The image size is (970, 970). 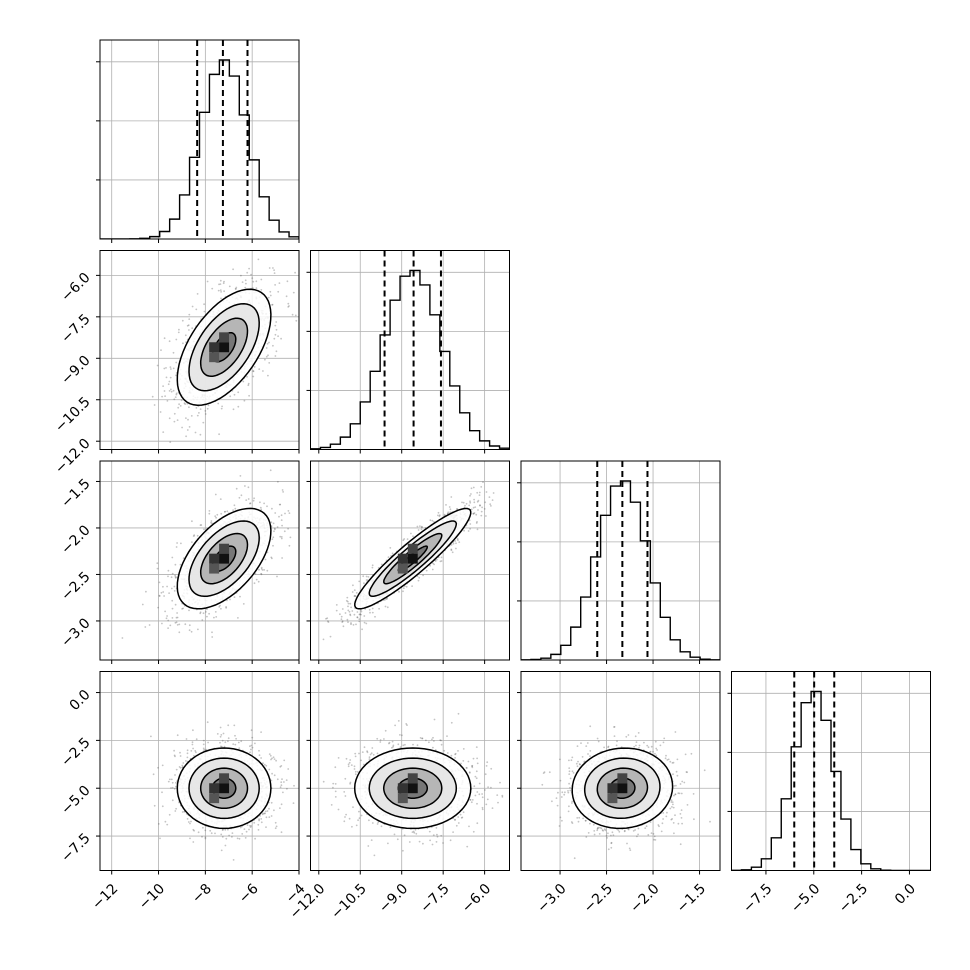 What do you see at coordinates (75, 328) in the screenshot?
I see `y-tick-label: −7.5` at bounding box center [75, 328].